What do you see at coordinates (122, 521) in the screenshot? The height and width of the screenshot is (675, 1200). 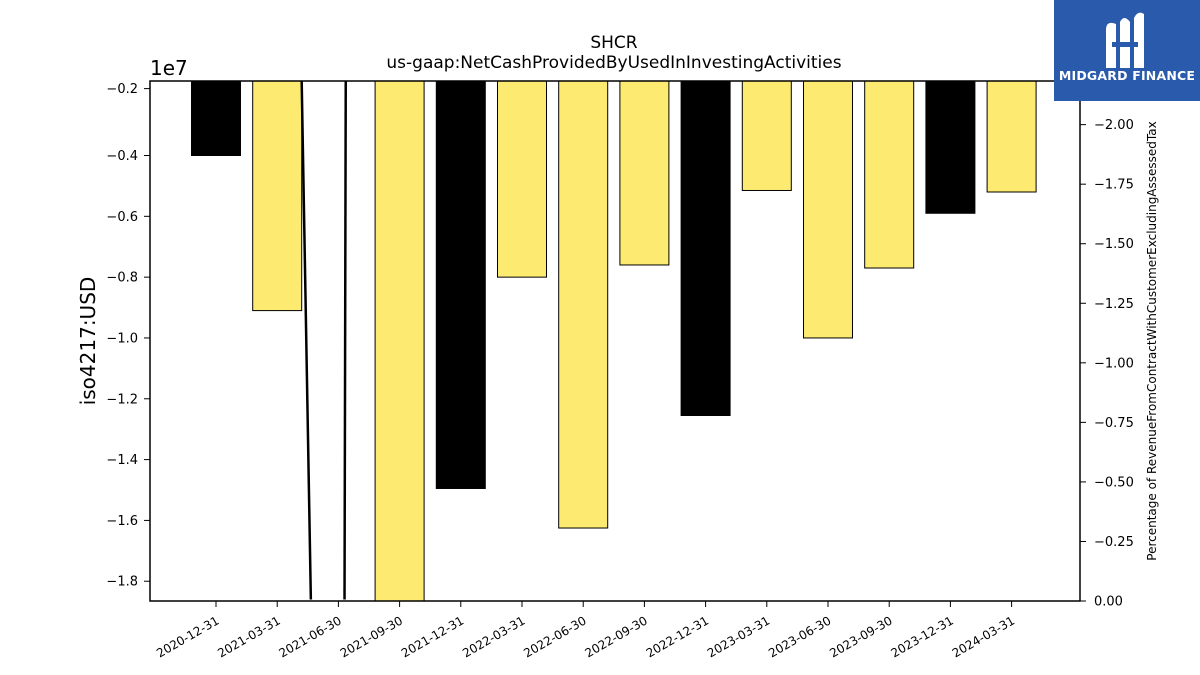 I see `y-tick-label: −1.6` at bounding box center [122, 521].